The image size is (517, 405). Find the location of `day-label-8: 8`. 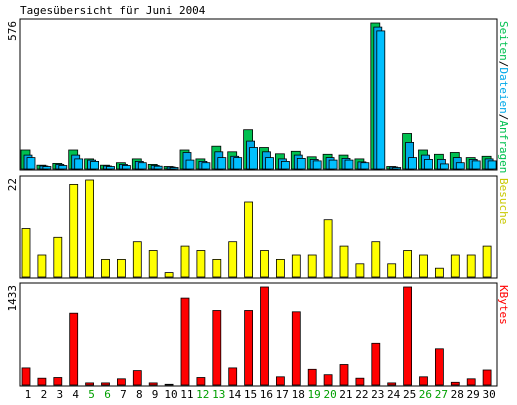

day-label-8: 8 is located at coordinates (139, 394).